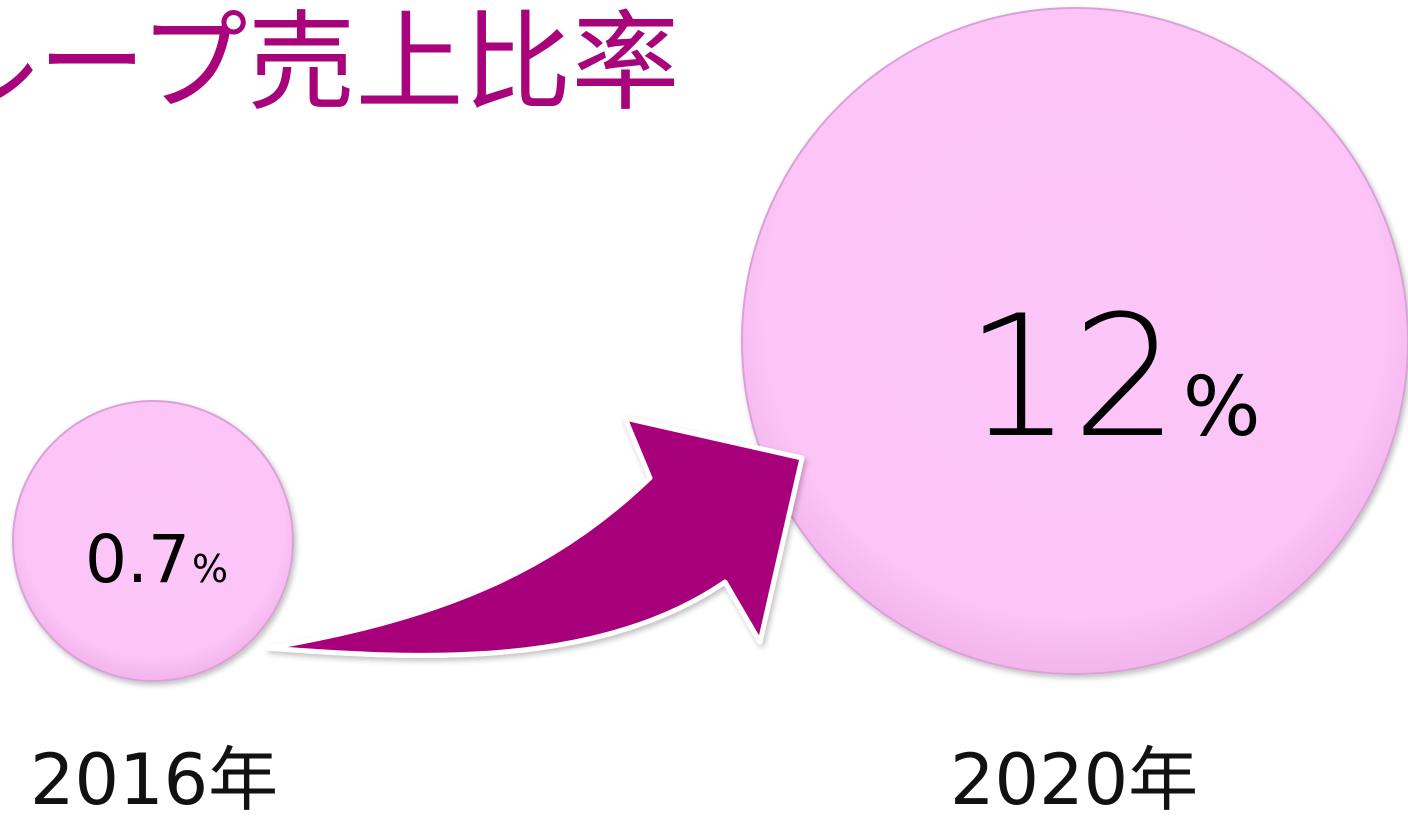 The width and height of the screenshot is (1408, 820). Describe the element at coordinates (210, 569) in the screenshot. I see `unit-2016: %` at that location.